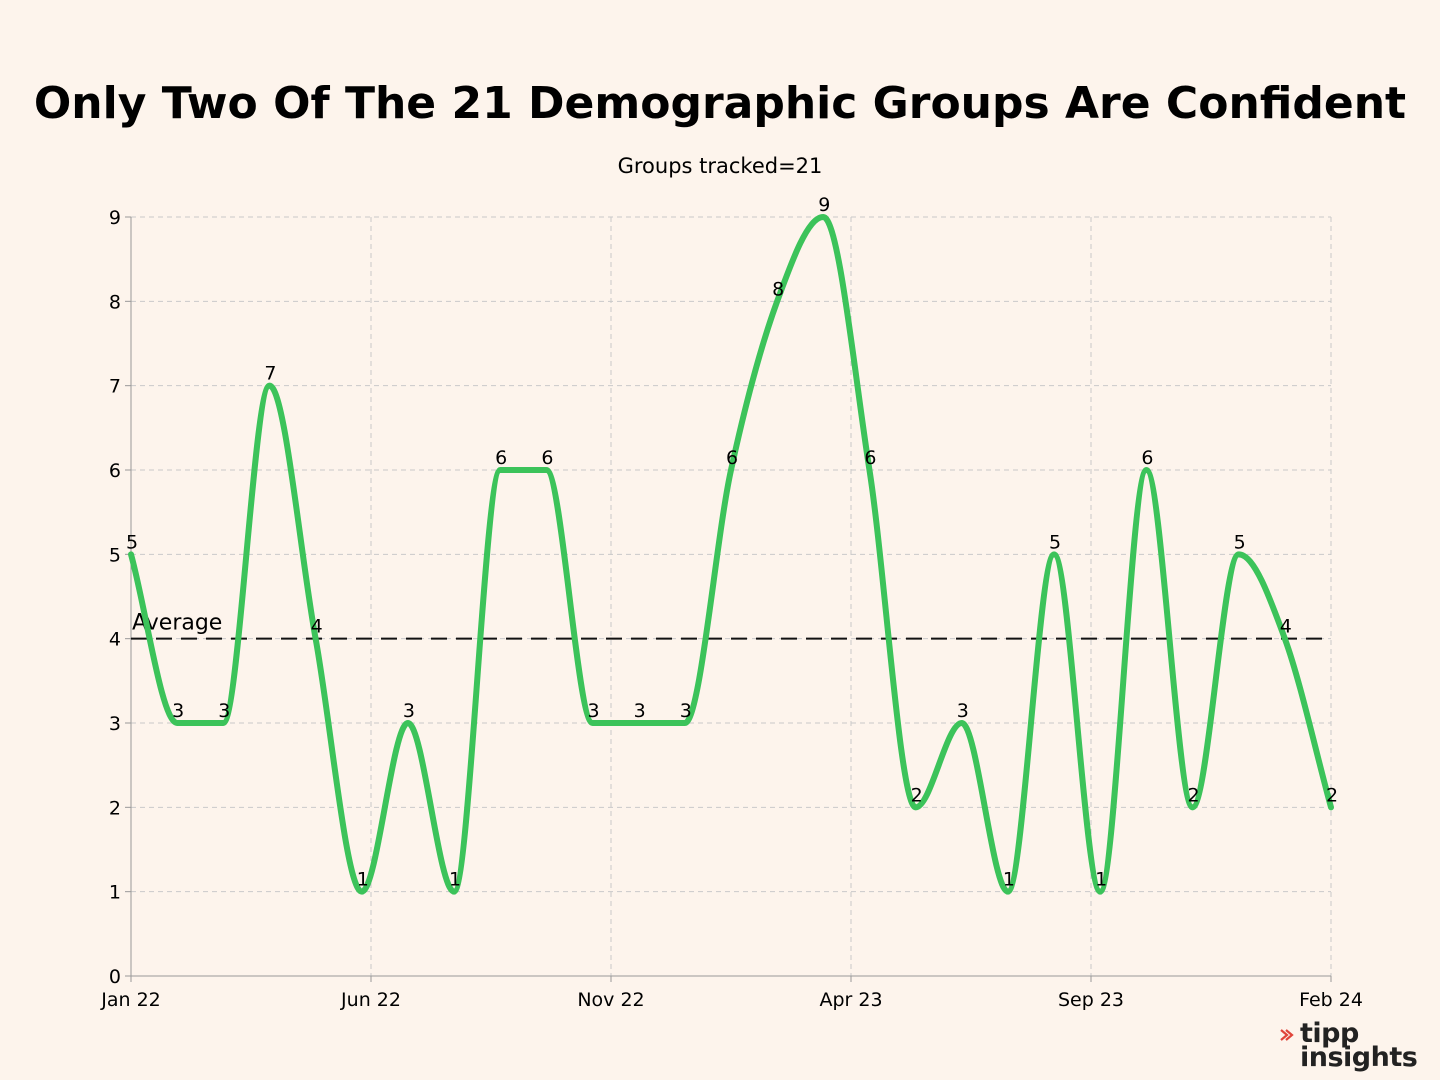 The height and width of the screenshot is (1080, 1440). Describe the element at coordinates (778, 289) in the screenshot. I see `data-label: 8` at that location.